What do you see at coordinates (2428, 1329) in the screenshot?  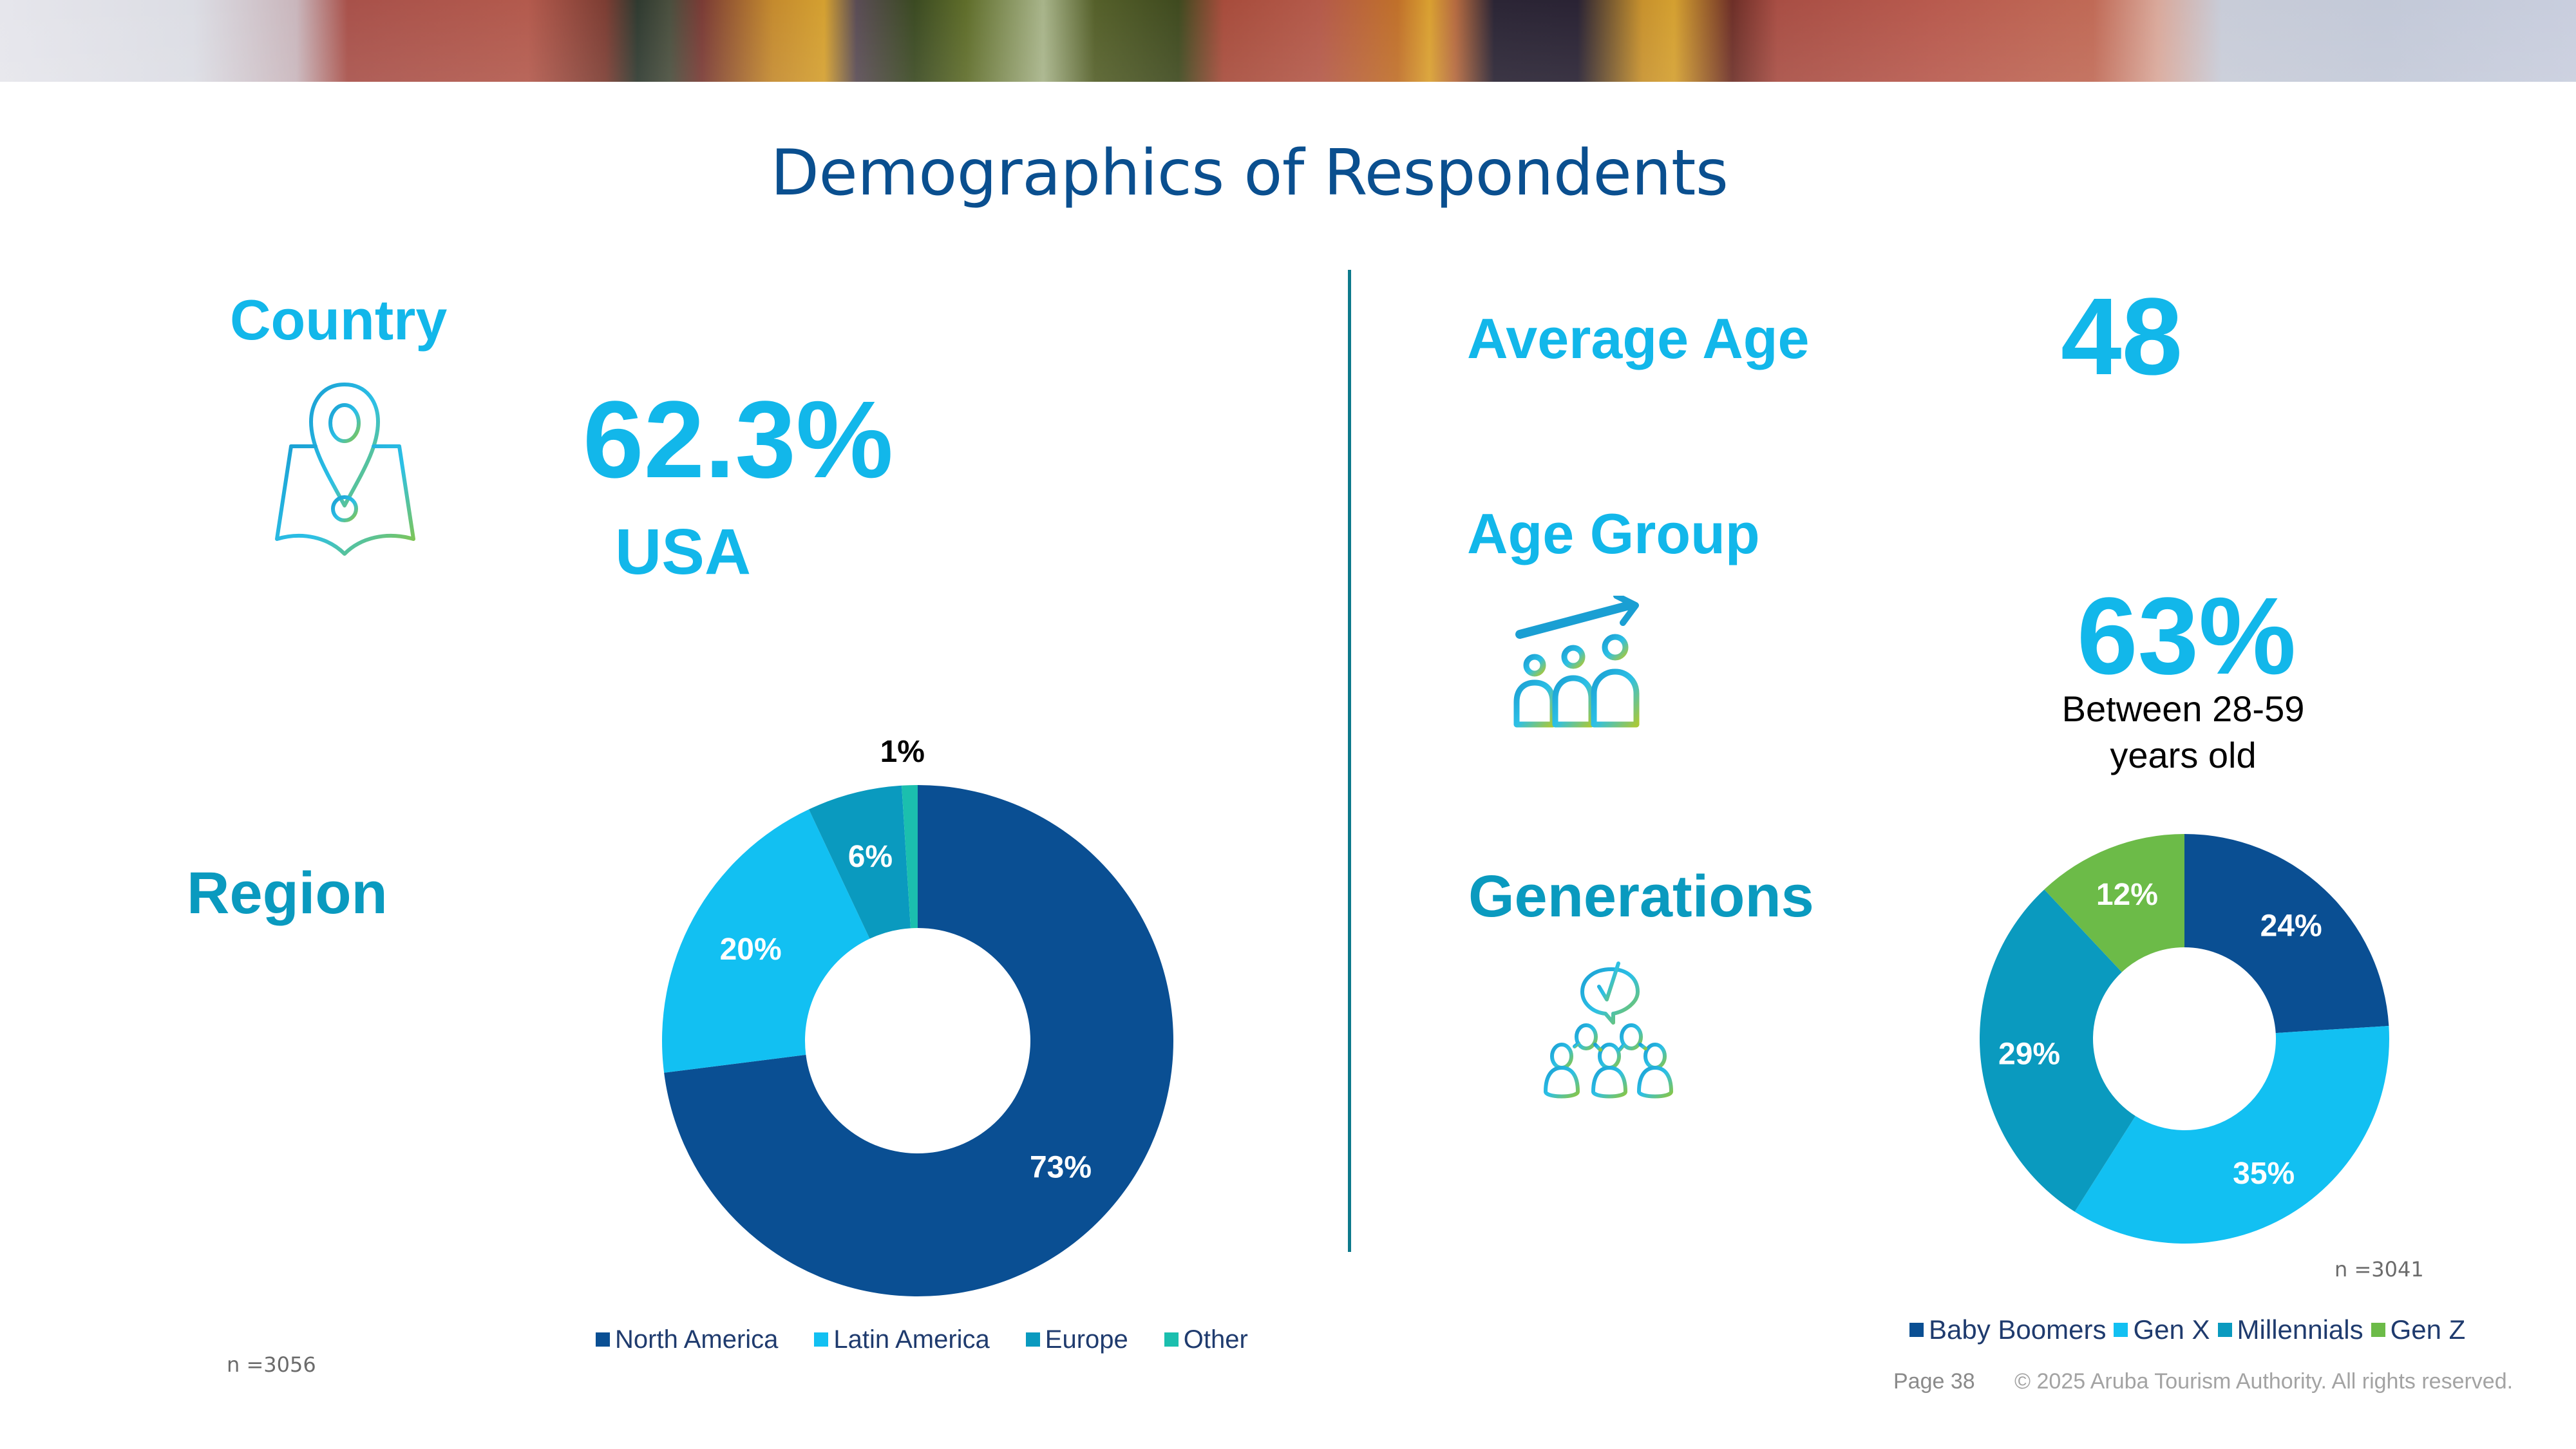 I see `legend-label: Gen Z` at bounding box center [2428, 1329].